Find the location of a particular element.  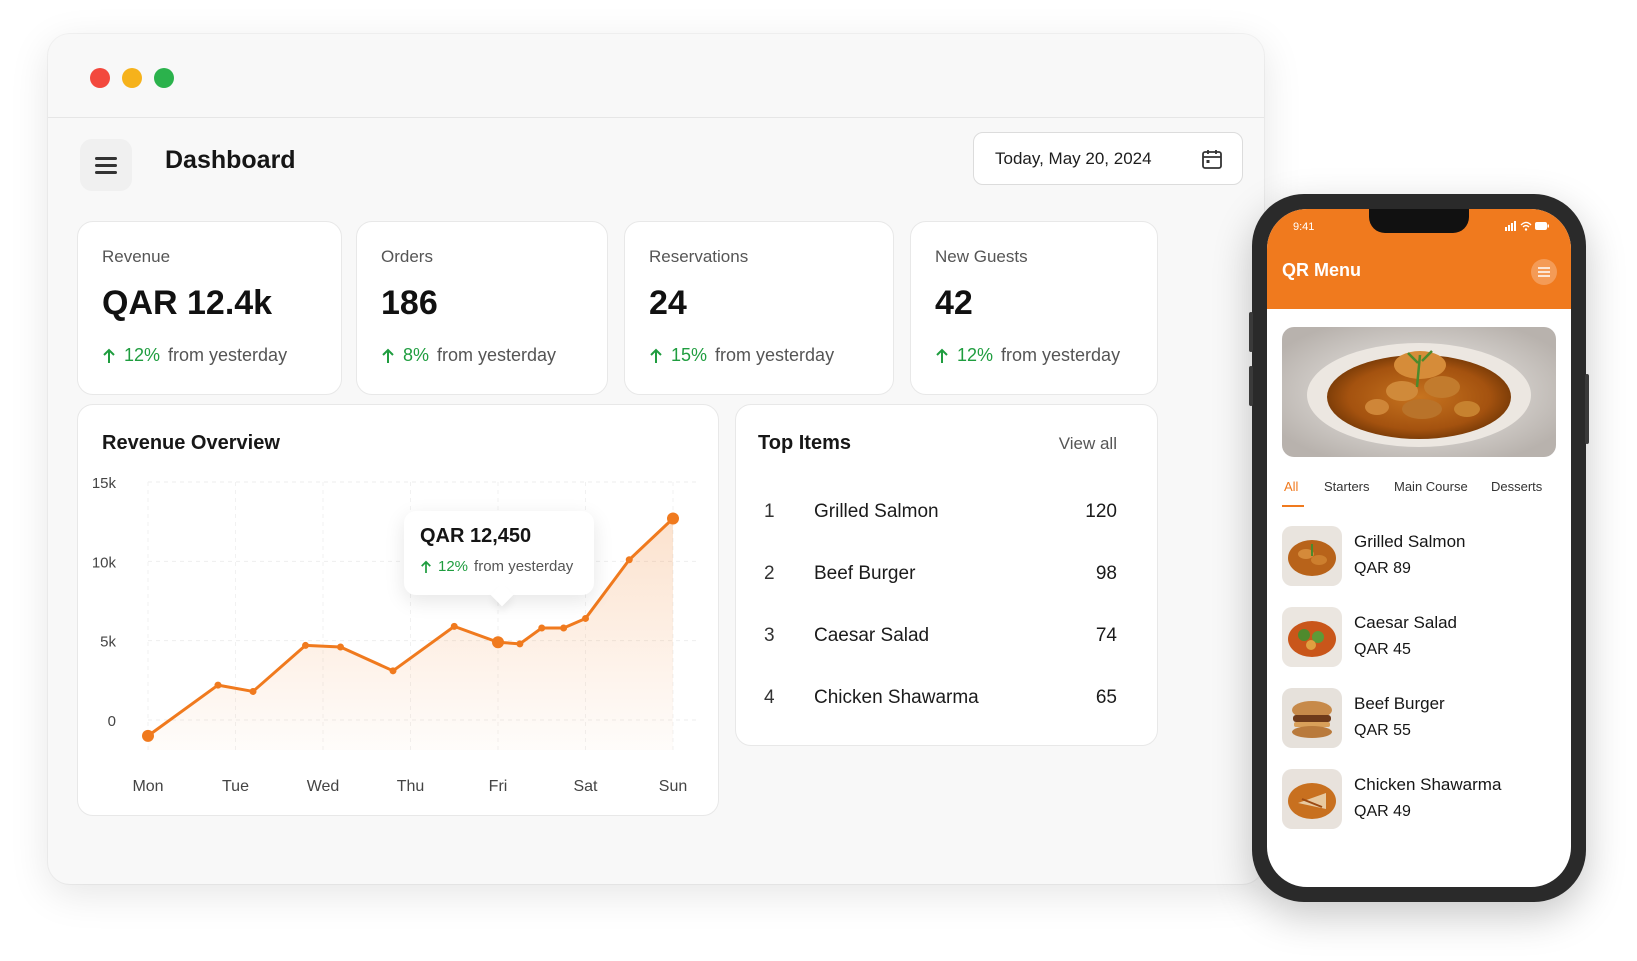

menu-item: Grilled Salmon QAR 89 is located at coordinates (1419, 557).